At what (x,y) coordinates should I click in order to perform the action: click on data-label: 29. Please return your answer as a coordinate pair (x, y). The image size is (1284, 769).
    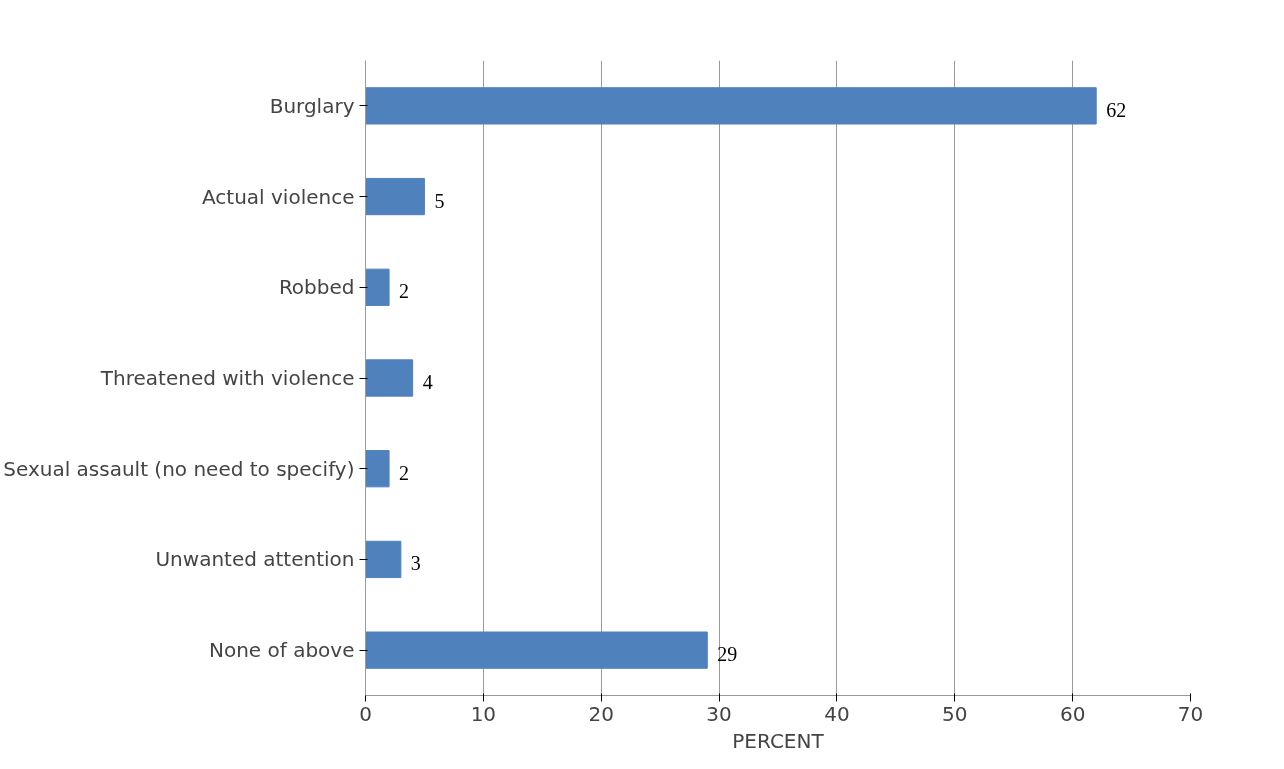
    Looking at the image, I should click on (727, 654).